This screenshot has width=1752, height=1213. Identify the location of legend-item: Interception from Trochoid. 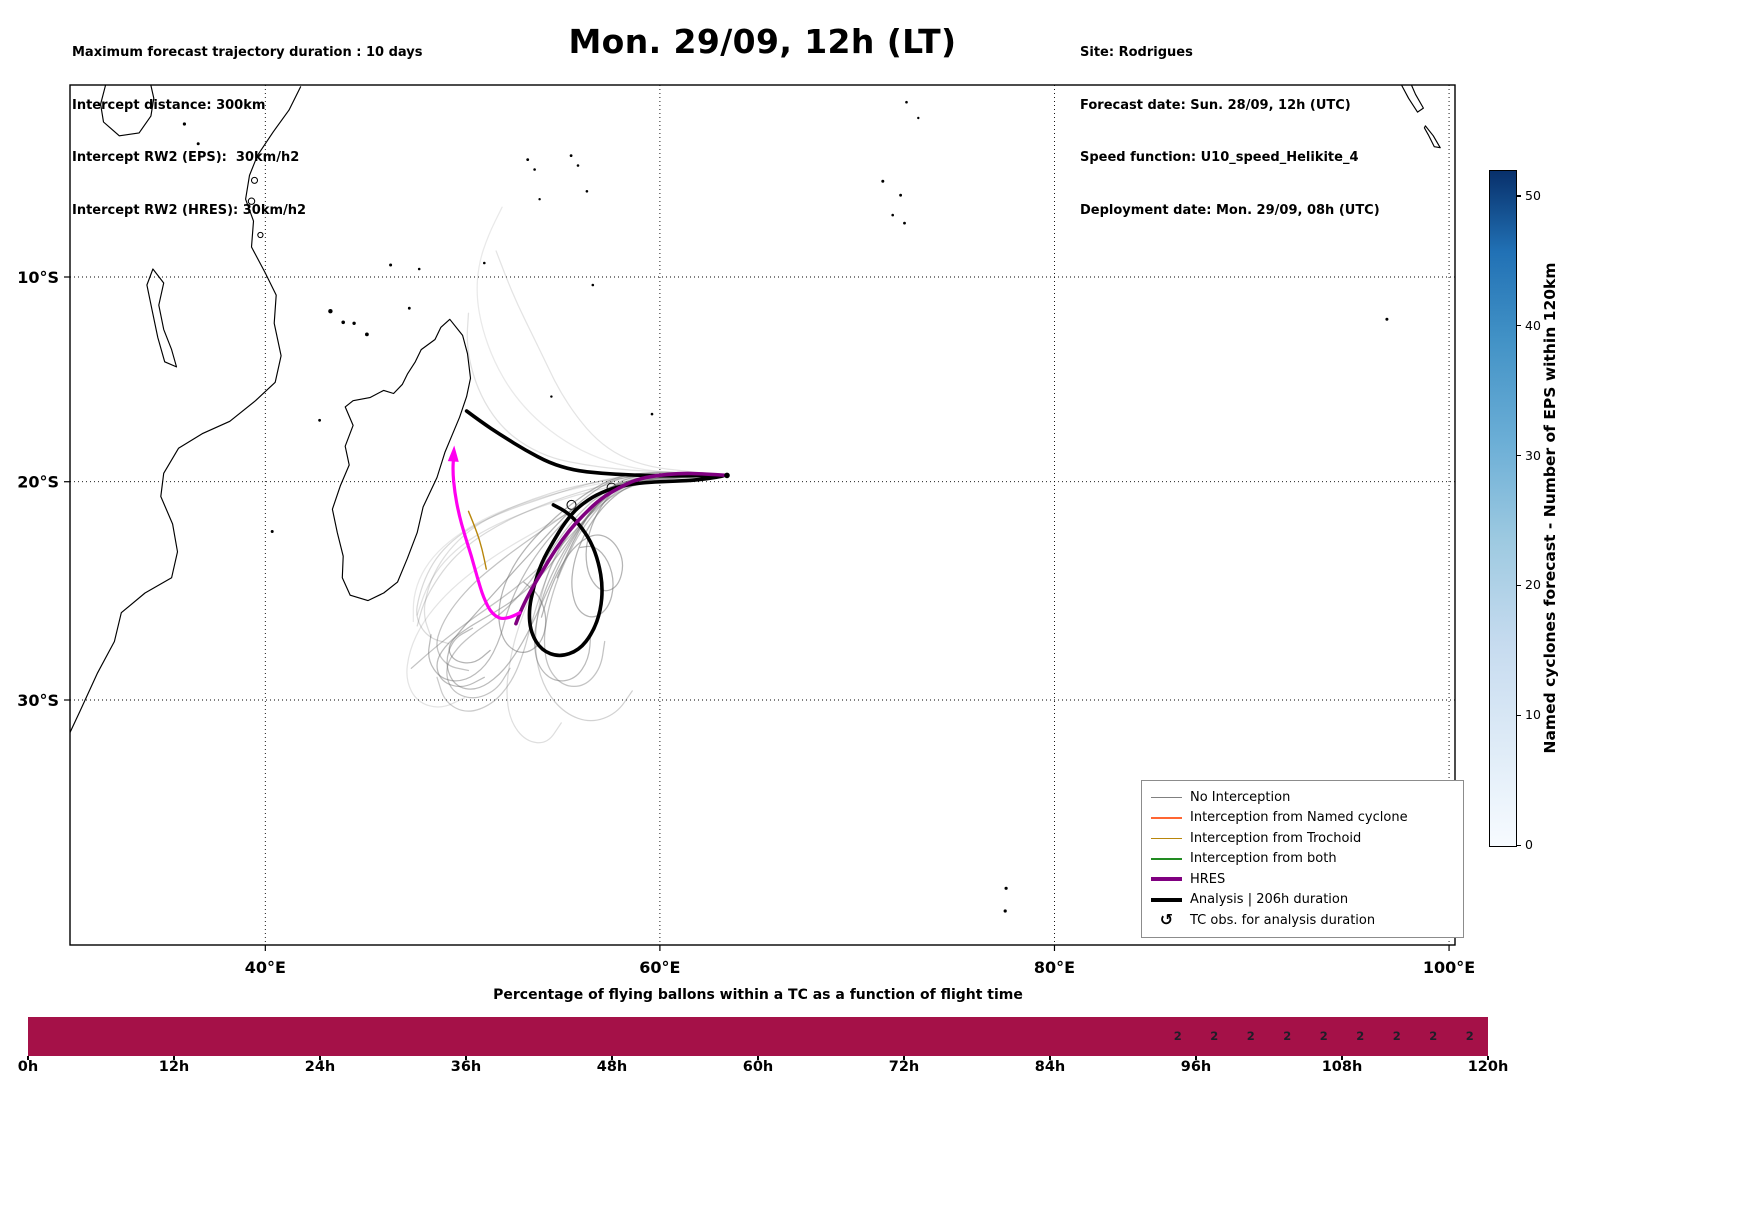
(1303, 838).